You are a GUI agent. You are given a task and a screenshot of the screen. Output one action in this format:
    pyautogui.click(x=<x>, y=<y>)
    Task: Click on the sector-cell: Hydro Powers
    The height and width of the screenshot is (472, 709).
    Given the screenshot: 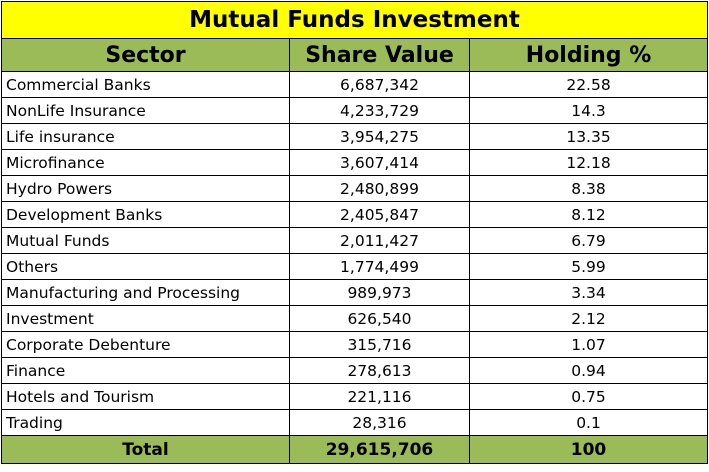 What is the action you would take?
    pyautogui.click(x=145, y=188)
    